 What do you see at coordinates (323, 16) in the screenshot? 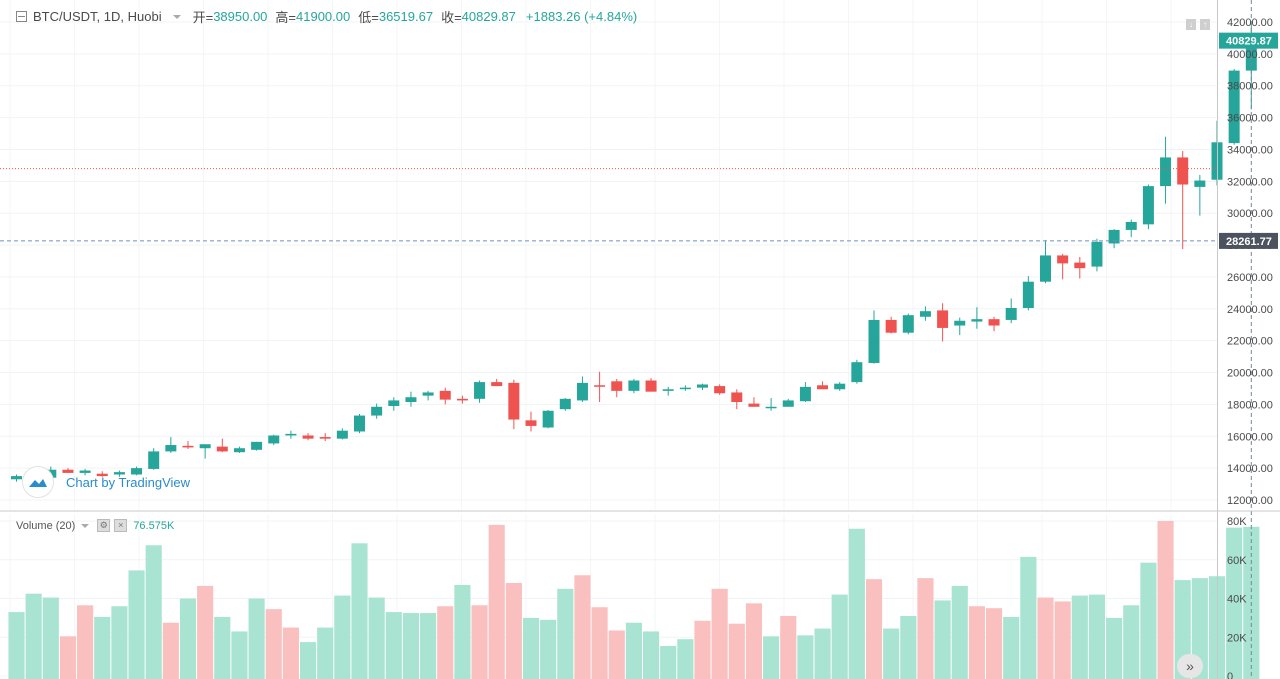
I see `high-value: 41900.00` at bounding box center [323, 16].